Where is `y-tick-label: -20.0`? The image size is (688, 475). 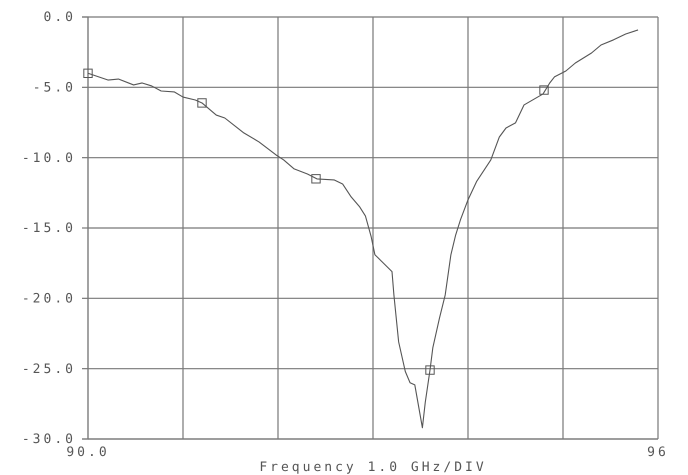 y-tick-label: -20.0 is located at coordinates (49, 298).